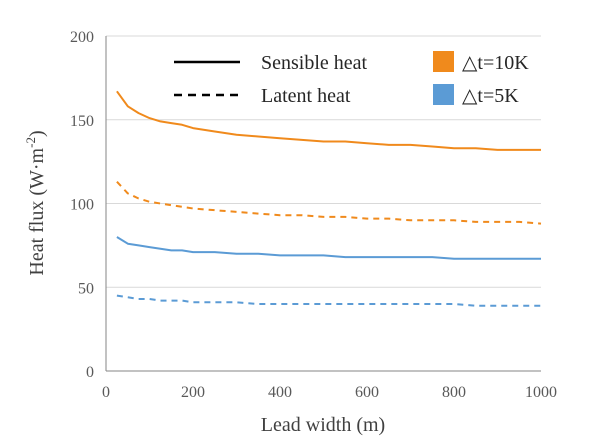 The height and width of the screenshot is (437, 594). What do you see at coordinates (306, 96) in the screenshot?
I see `legend-label-latent-heat: Latent heat` at bounding box center [306, 96].